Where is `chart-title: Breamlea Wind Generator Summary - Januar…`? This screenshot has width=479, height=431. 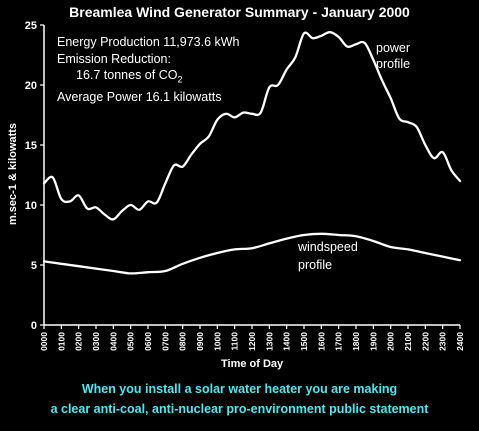 chart-title: Breamlea Wind Generator Summary - Januar… is located at coordinates (239, 12).